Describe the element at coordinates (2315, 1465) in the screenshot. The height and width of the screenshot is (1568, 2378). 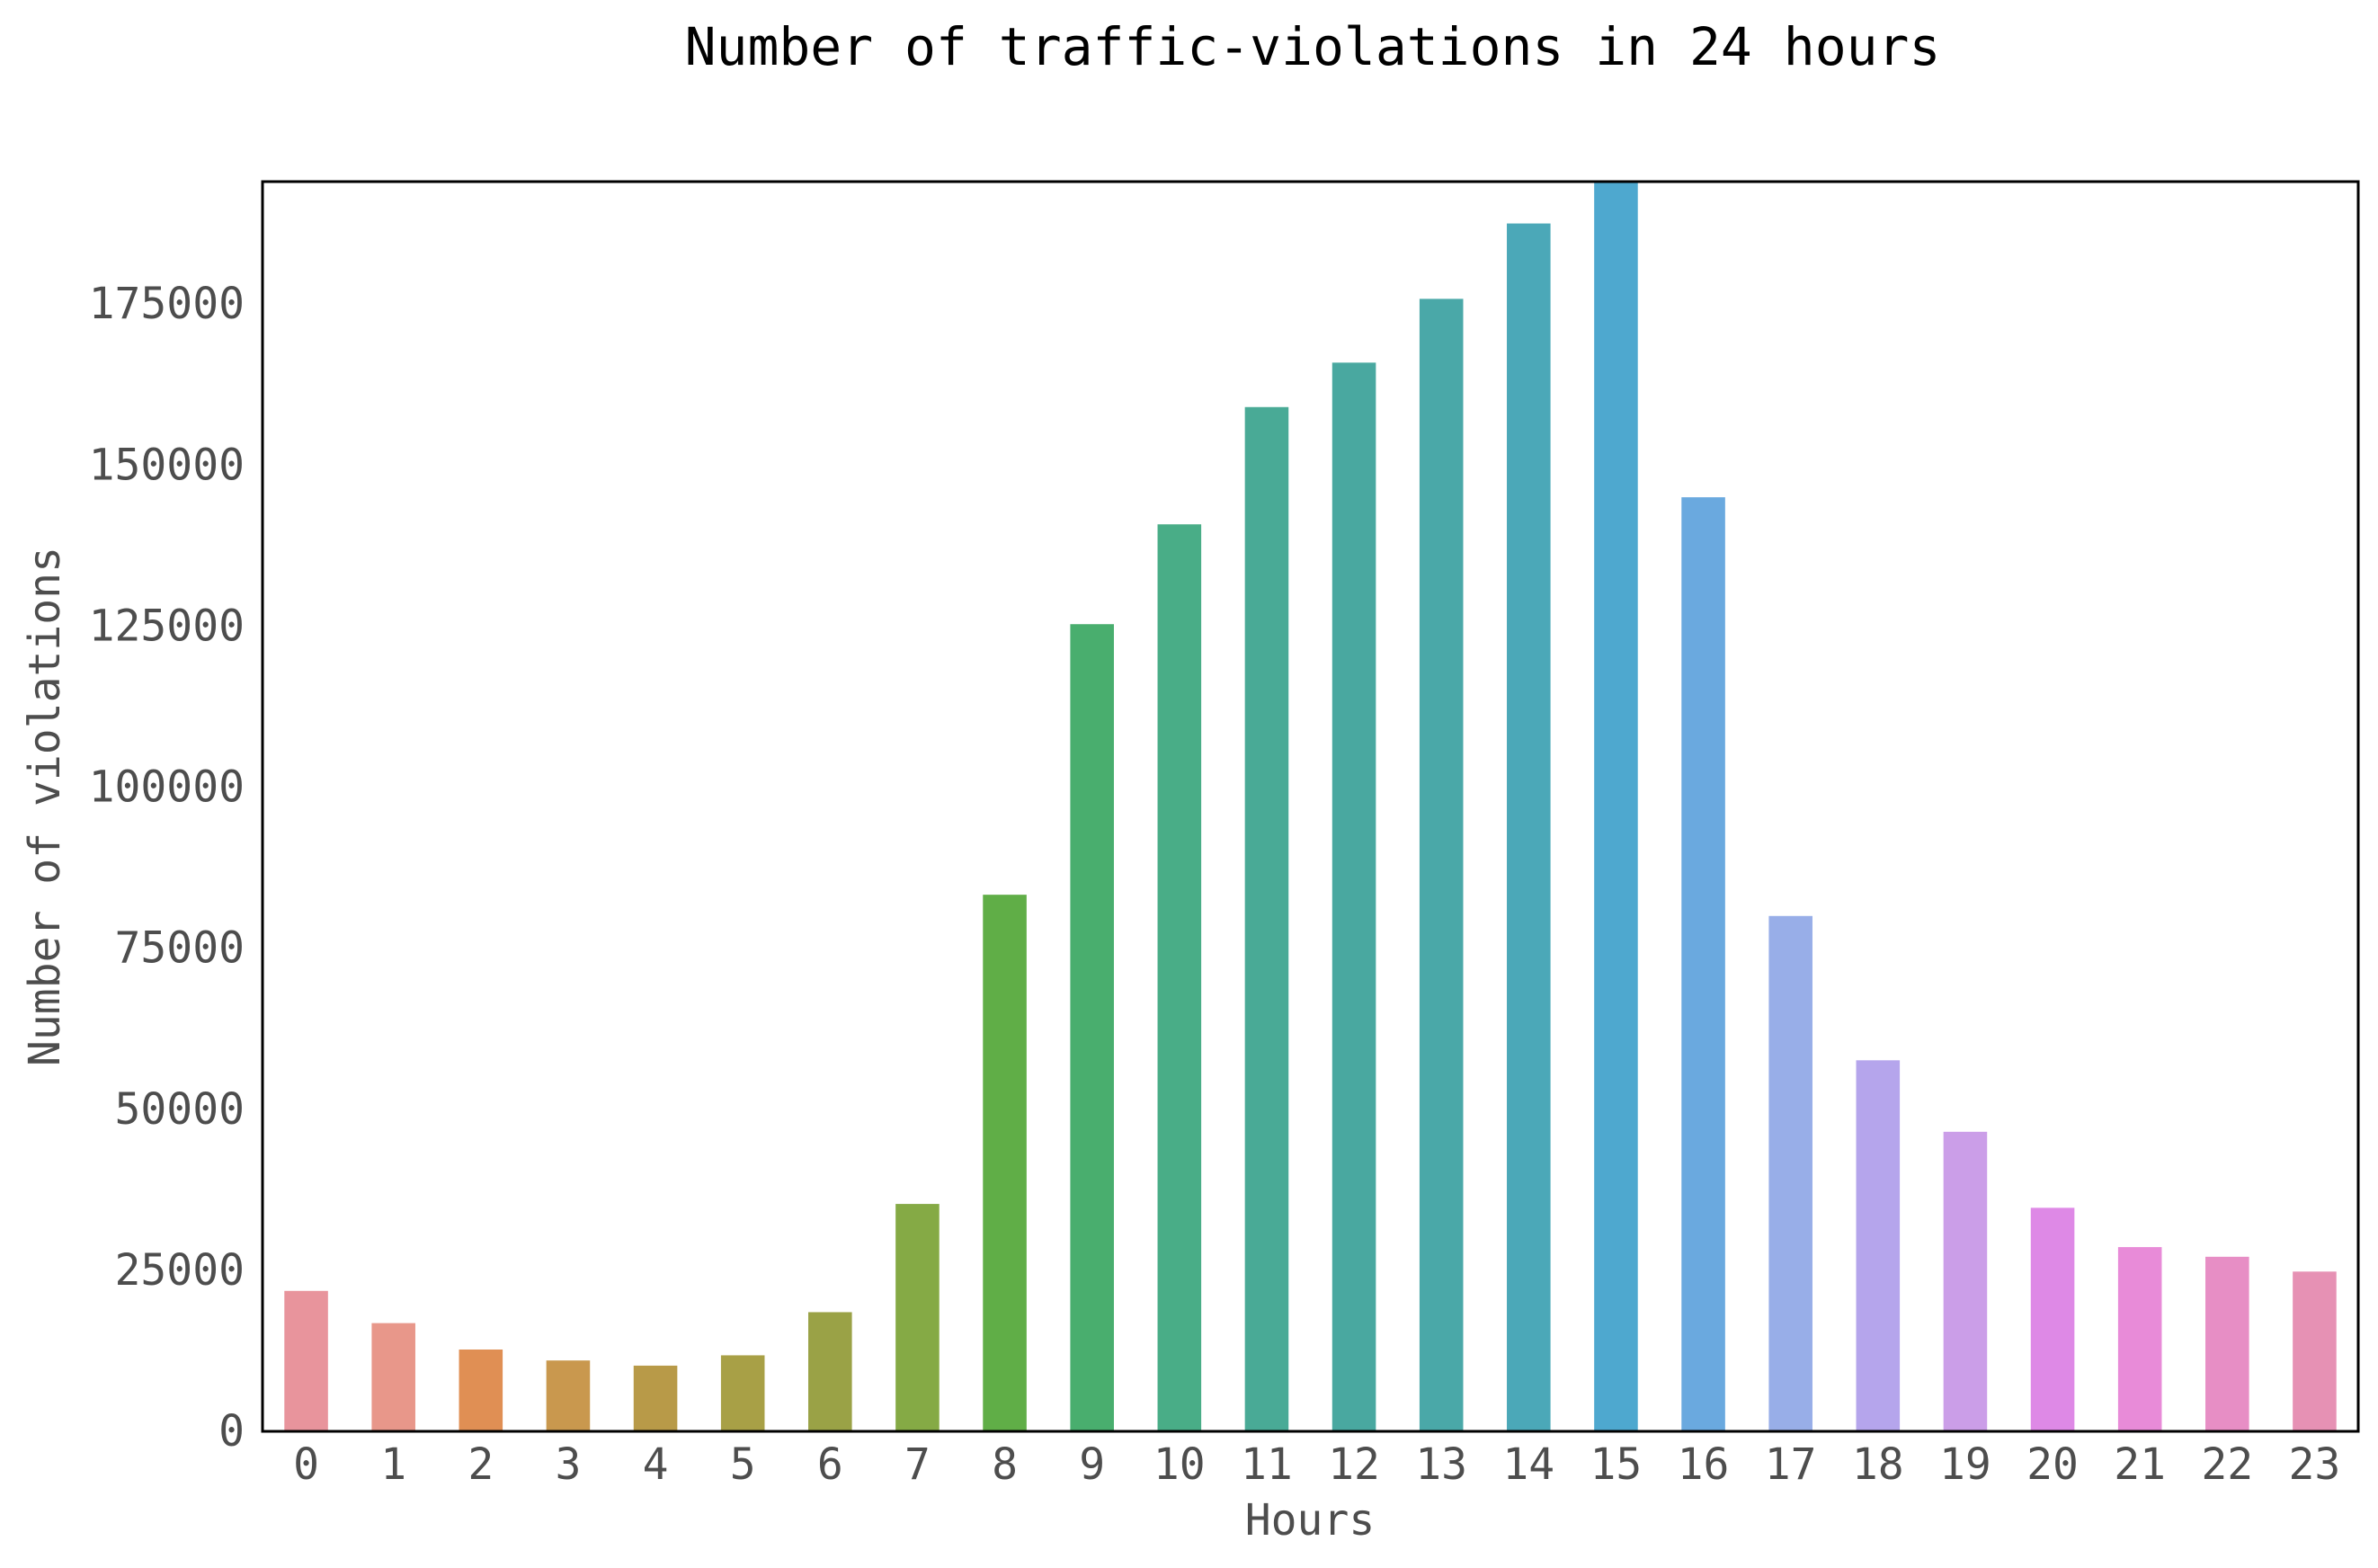
I see `x-tick-label: 23` at that location.